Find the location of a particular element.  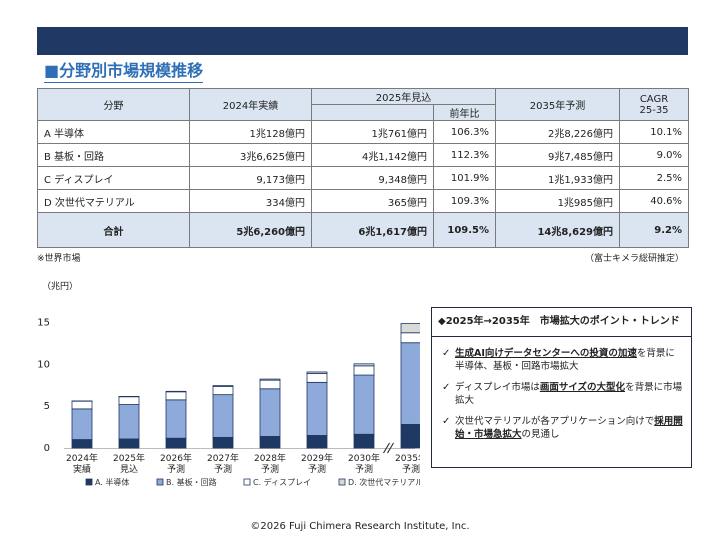

x-tick-label: 実績 is located at coordinates (82, 469).